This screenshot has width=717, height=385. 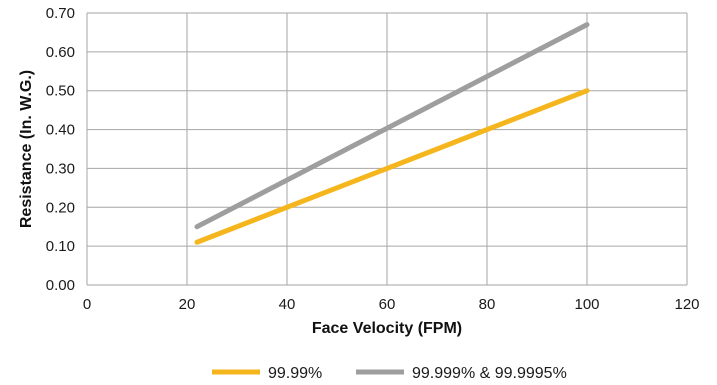 What do you see at coordinates (295, 373) in the screenshot?
I see `legend-label: 99.99%` at bounding box center [295, 373].